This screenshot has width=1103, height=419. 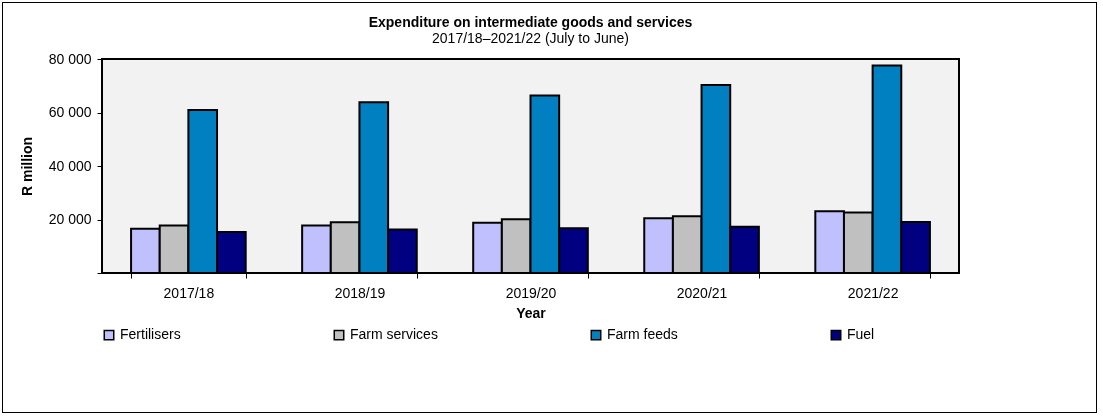 I want to click on chart-title: Expenditure on intermediate goods and services, so click(x=530, y=22).